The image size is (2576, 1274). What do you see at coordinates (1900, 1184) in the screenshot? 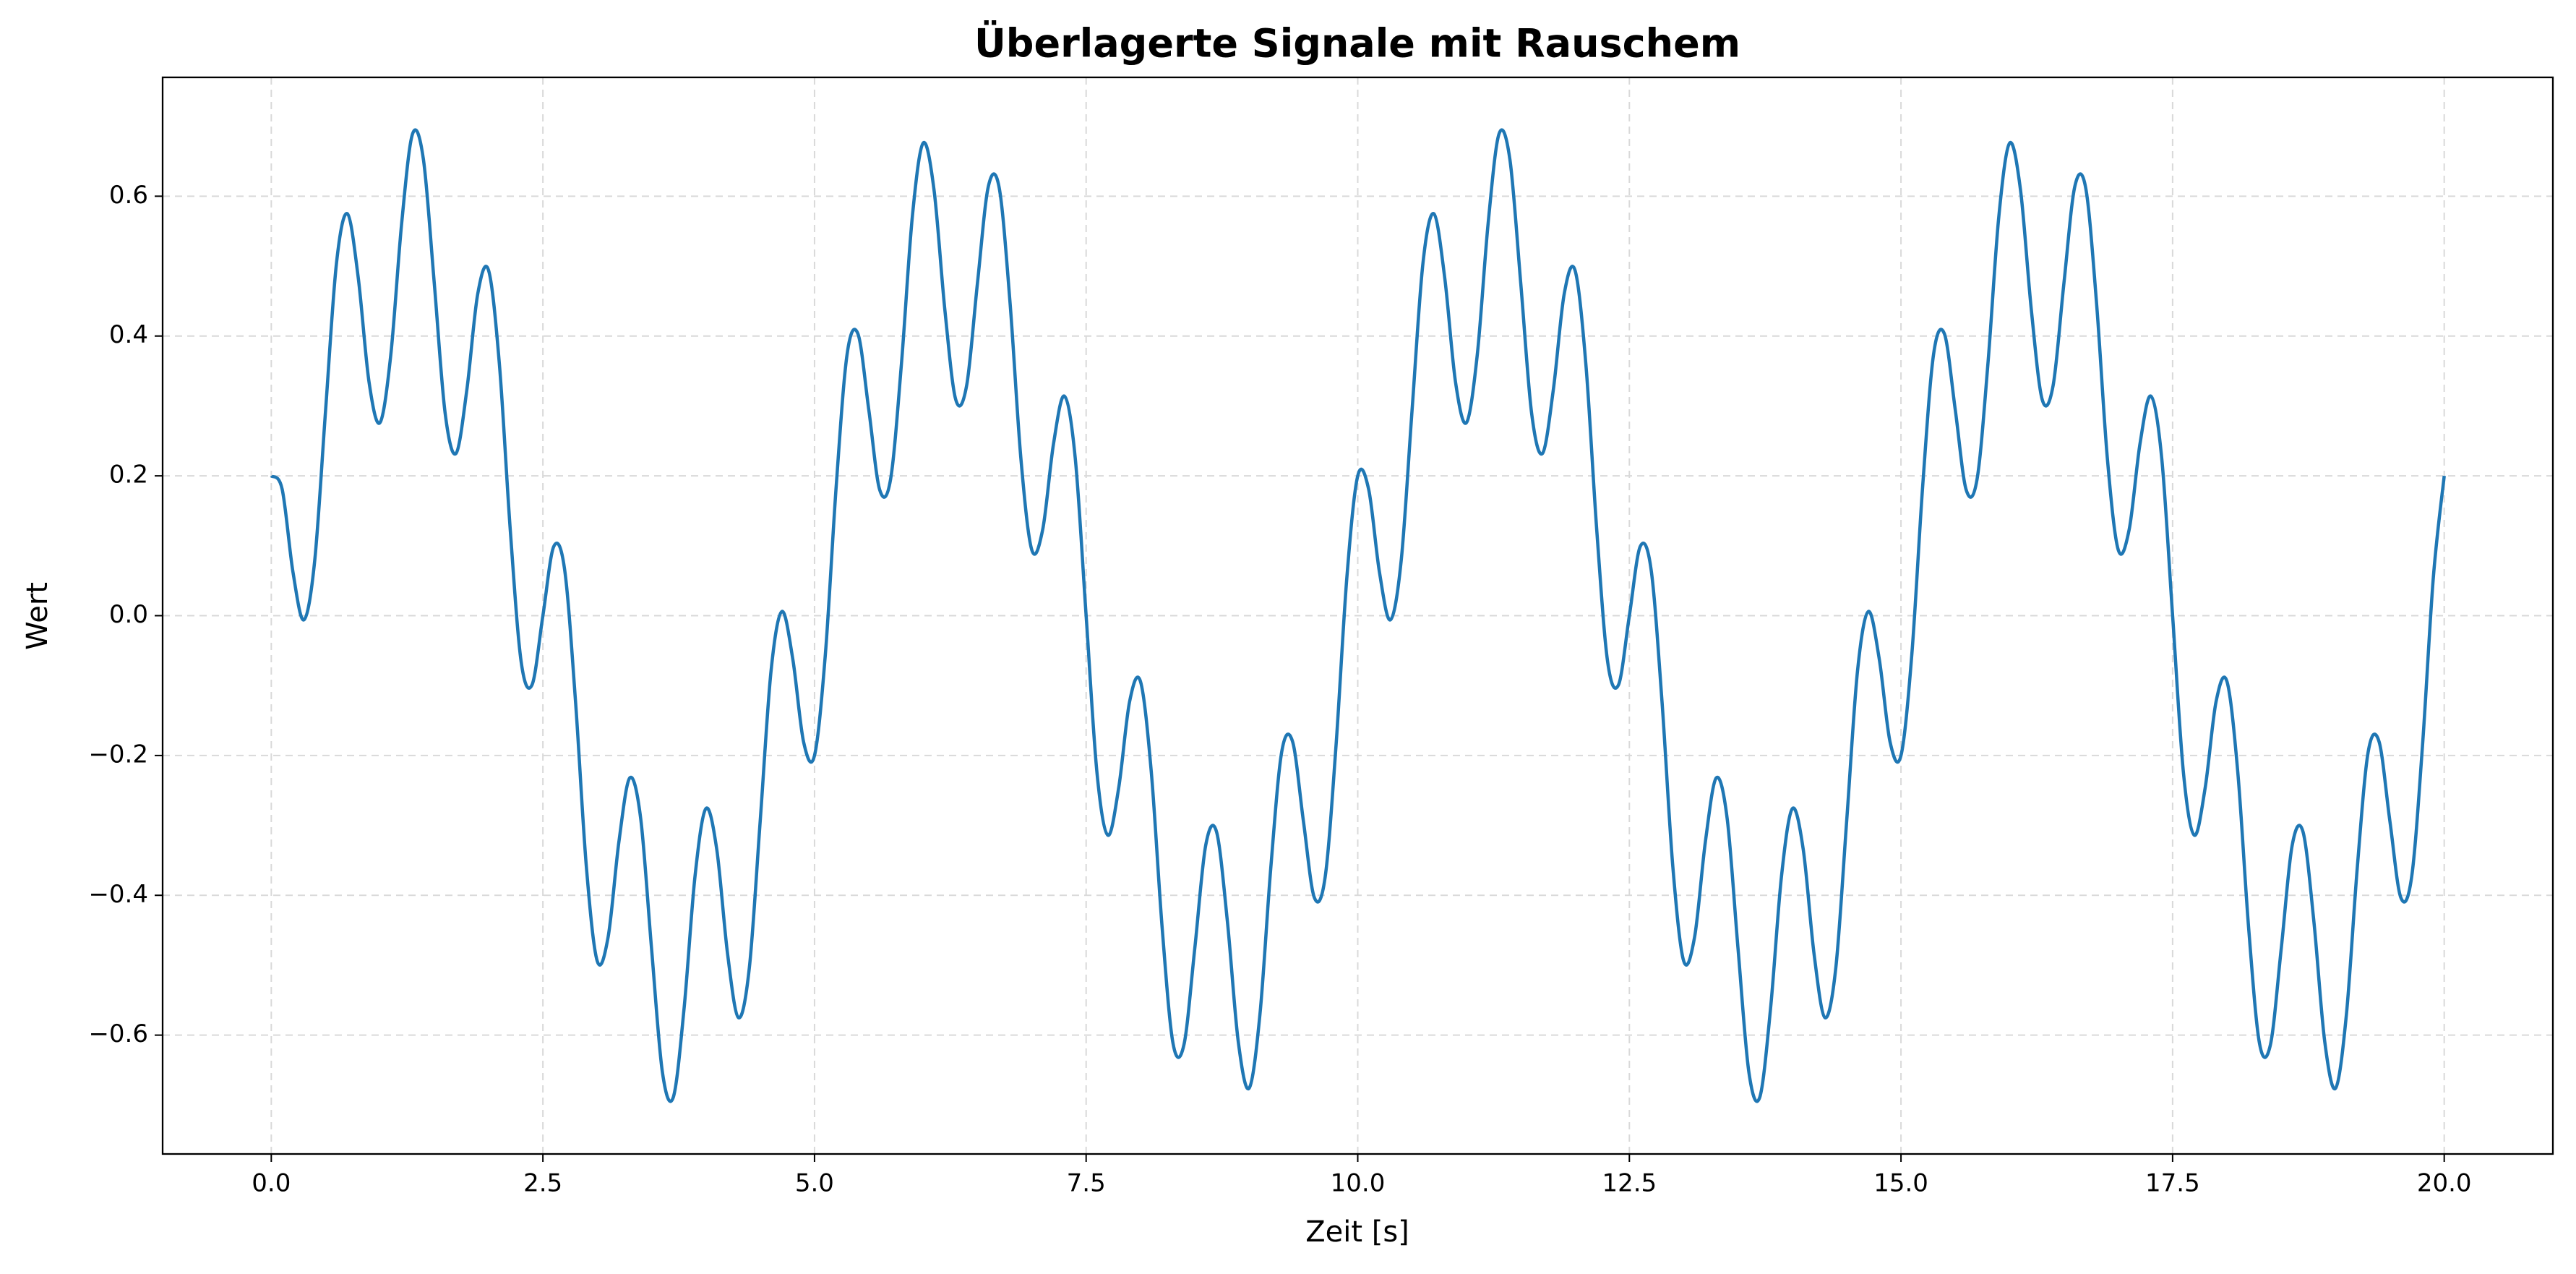
I see `x-tick-label: 15.0` at bounding box center [1900, 1184].